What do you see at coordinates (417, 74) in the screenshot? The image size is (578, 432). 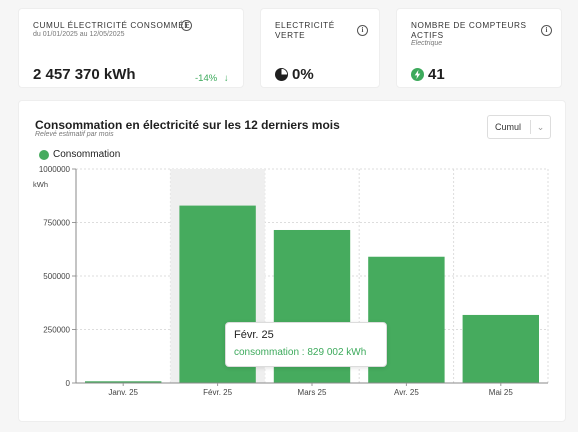 I see `lightning-icon` at bounding box center [417, 74].